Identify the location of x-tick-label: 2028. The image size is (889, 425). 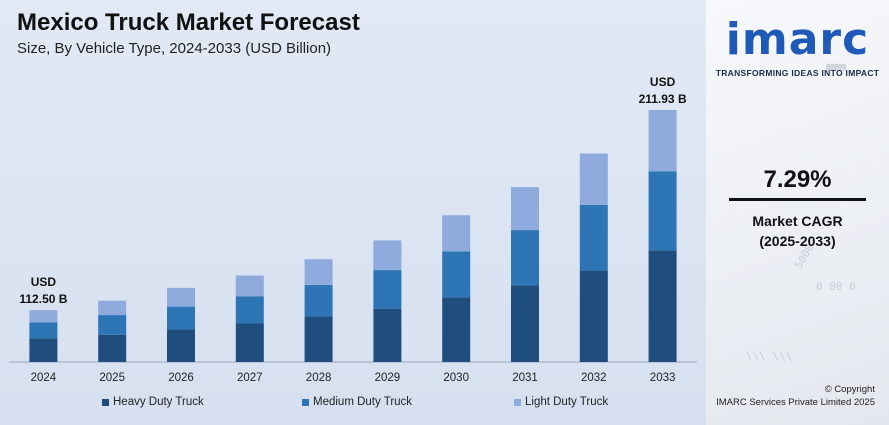
(319, 378).